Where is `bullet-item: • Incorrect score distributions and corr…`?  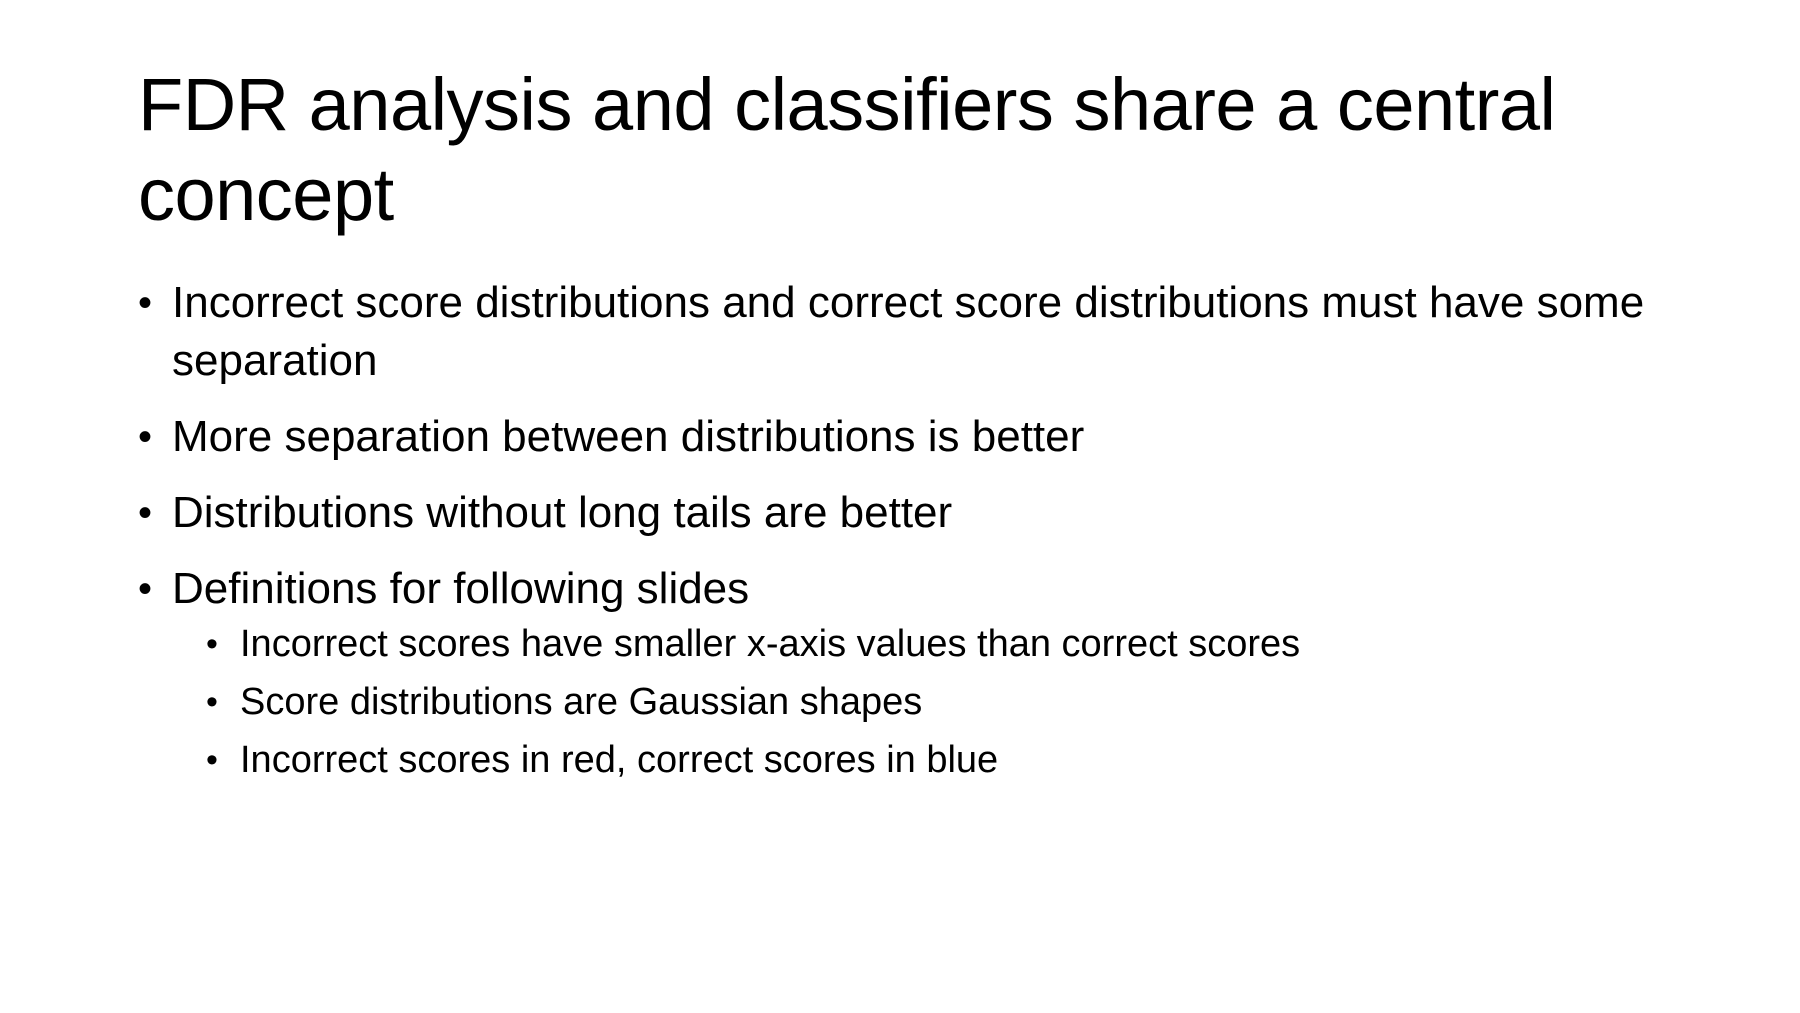
bullet-item: • Incorrect score distributions and corr… is located at coordinates (918, 332).